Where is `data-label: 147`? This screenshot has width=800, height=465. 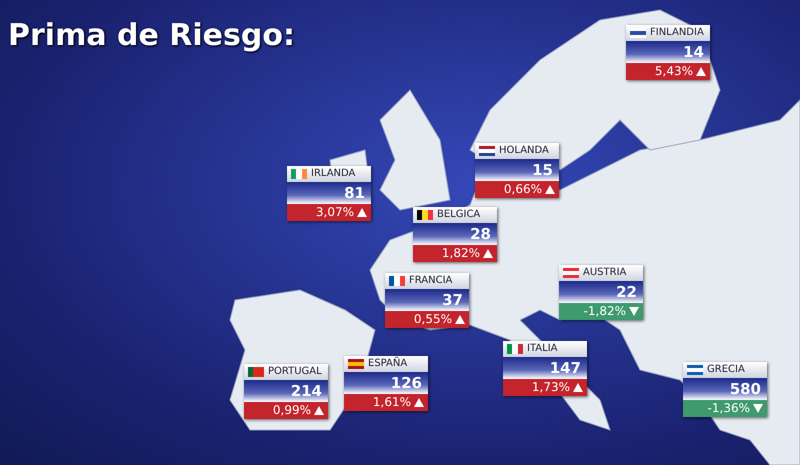
data-label: 147 is located at coordinates (545, 368).